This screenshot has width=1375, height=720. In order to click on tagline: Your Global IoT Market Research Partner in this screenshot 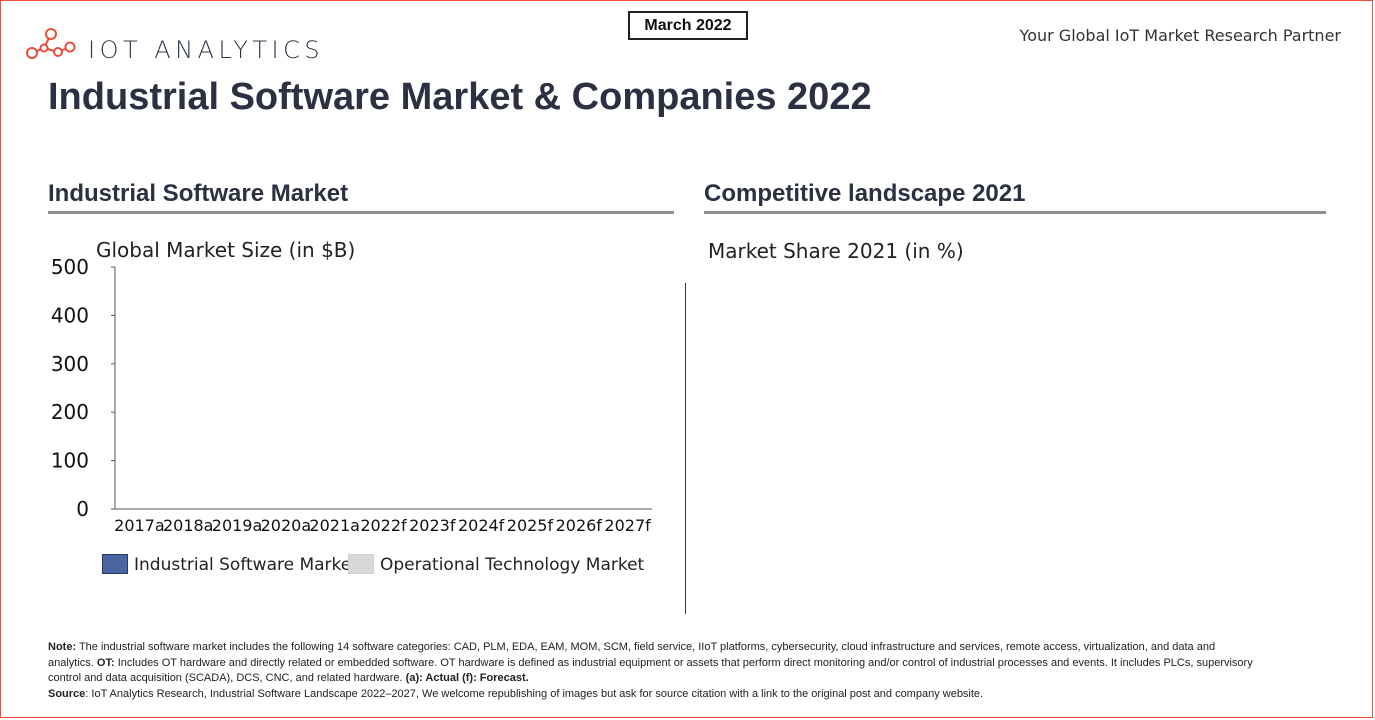, I will do `click(1180, 35)`.